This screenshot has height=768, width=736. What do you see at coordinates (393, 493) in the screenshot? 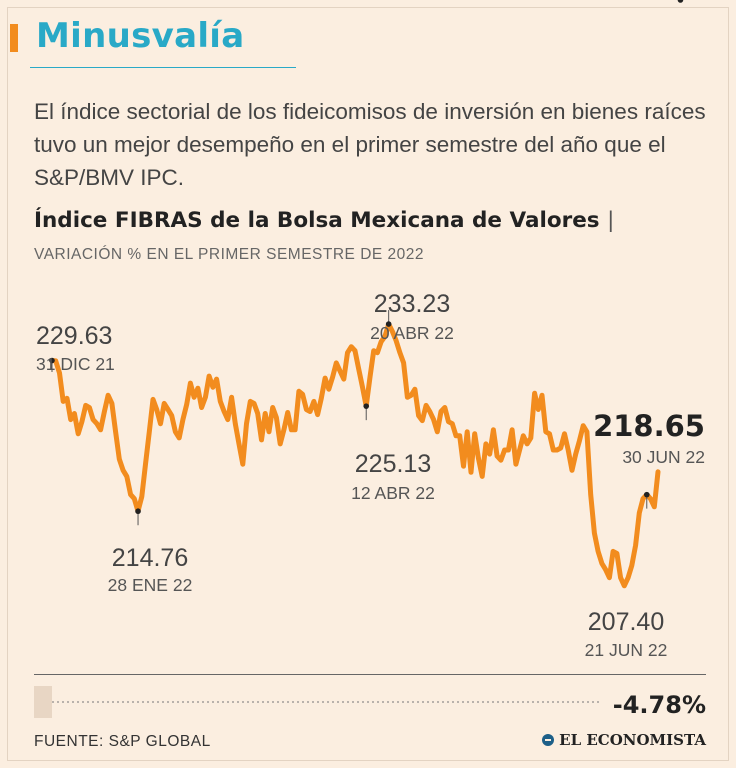
I see `annotation-date: 12 ABR 22` at bounding box center [393, 493].